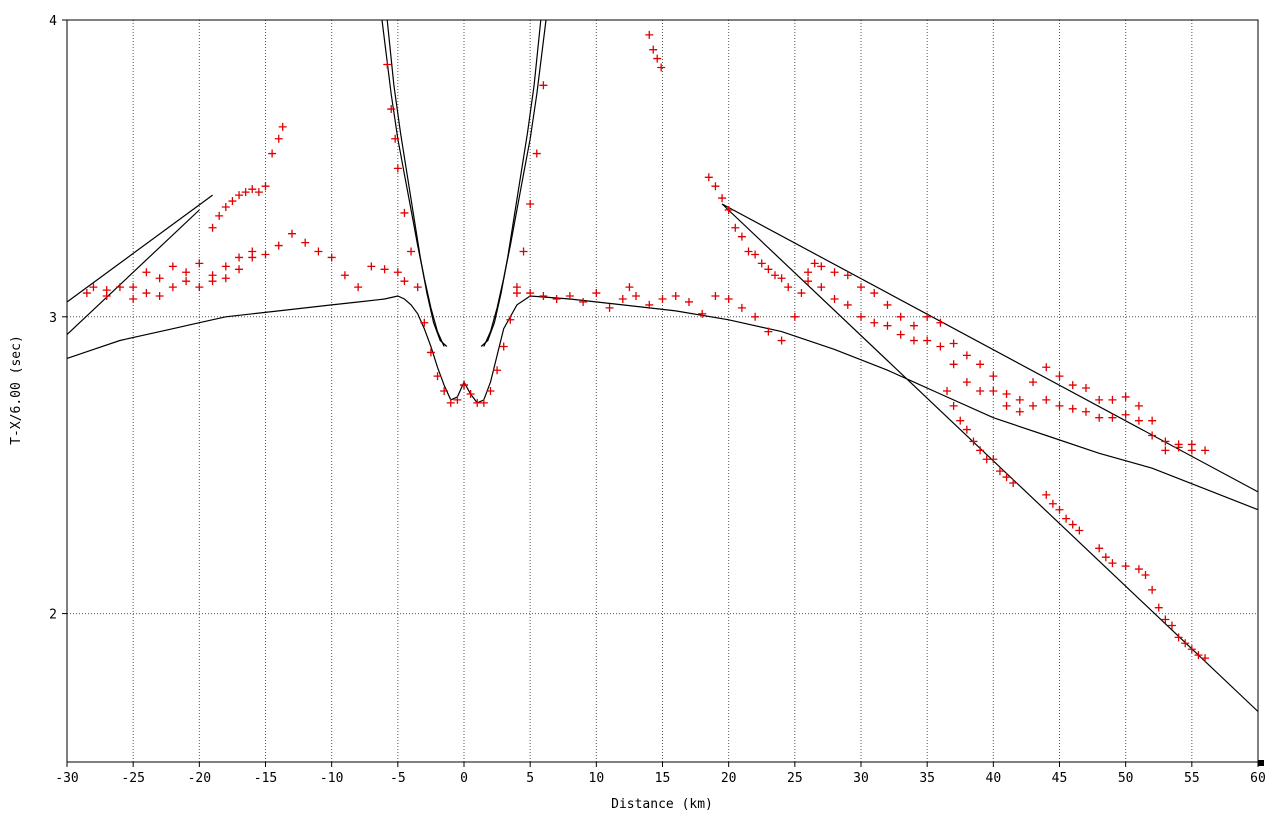 The image size is (1280, 816). What do you see at coordinates (1258, 778) in the screenshot?
I see `x-tick-label: 60` at bounding box center [1258, 778].